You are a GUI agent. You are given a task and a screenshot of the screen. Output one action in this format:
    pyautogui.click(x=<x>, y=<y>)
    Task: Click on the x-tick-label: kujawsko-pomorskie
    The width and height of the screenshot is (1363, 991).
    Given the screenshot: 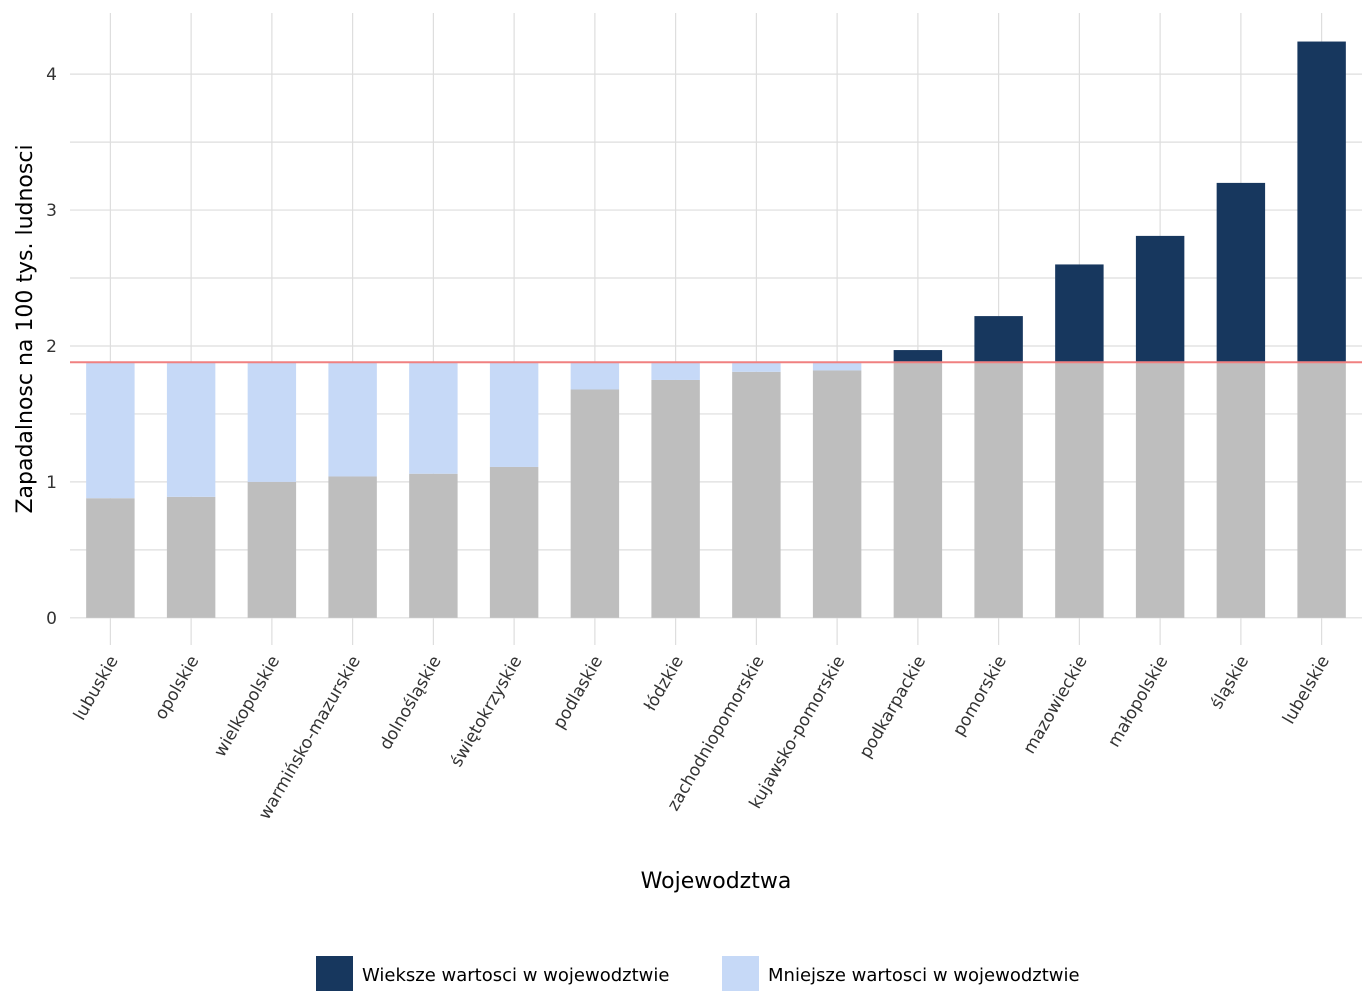 What is the action you would take?
    pyautogui.click(x=798, y=733)
    